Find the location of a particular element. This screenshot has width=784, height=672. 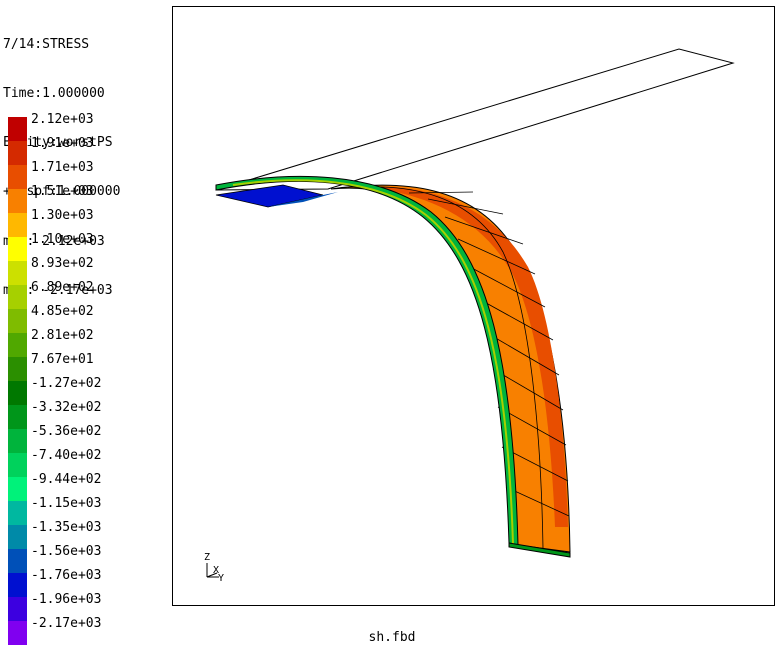

legend-label: -1.27e+02 is located at coordinates (66, 383).